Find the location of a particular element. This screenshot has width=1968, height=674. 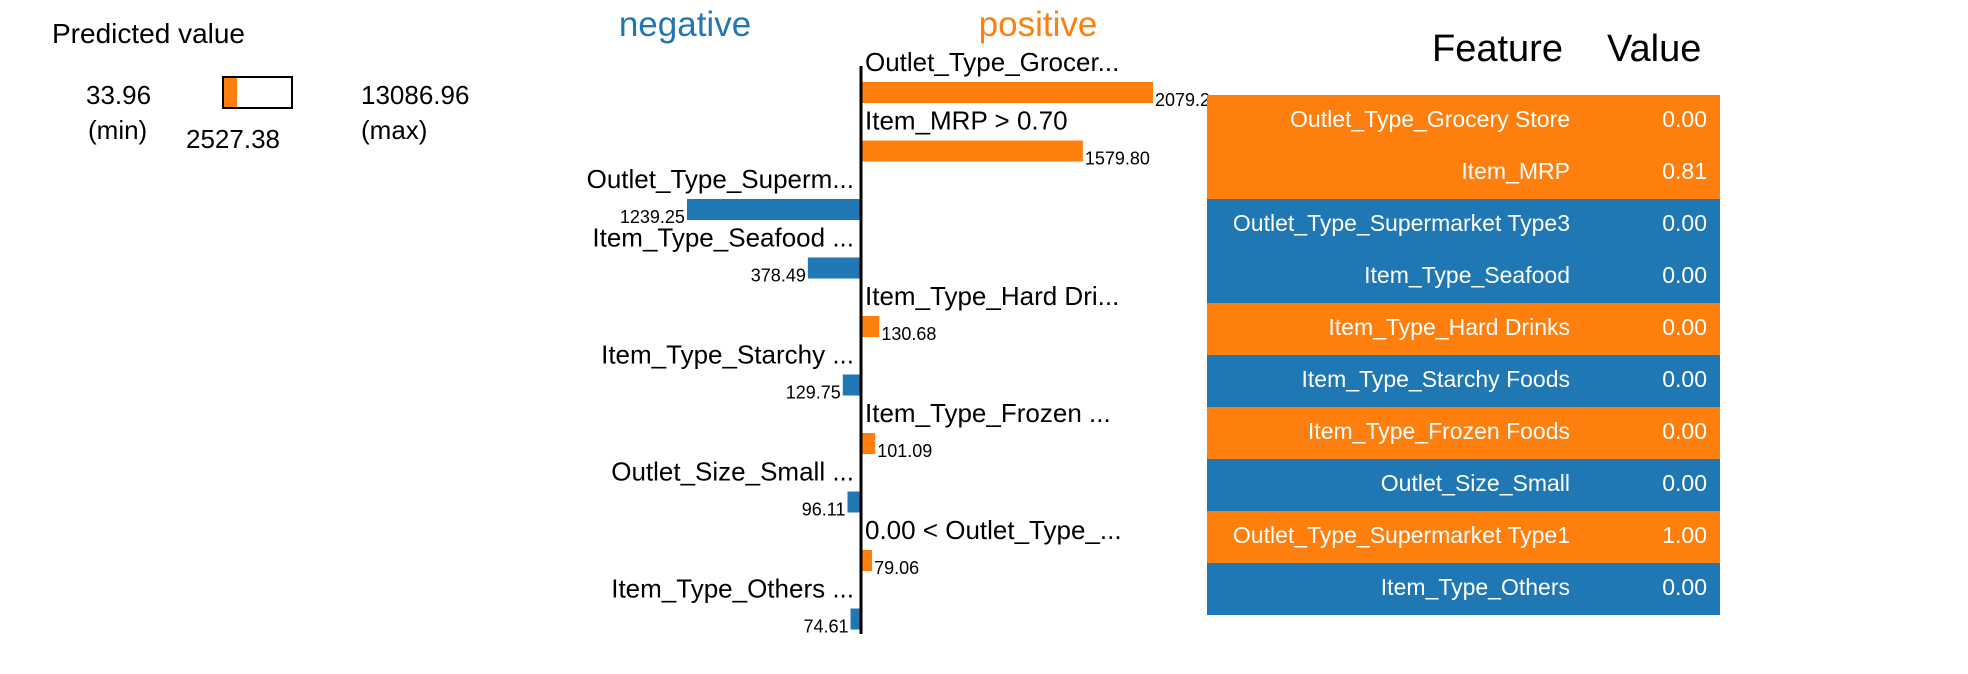

bar-value-label: 96.11 is located at coordinates (824, 510).